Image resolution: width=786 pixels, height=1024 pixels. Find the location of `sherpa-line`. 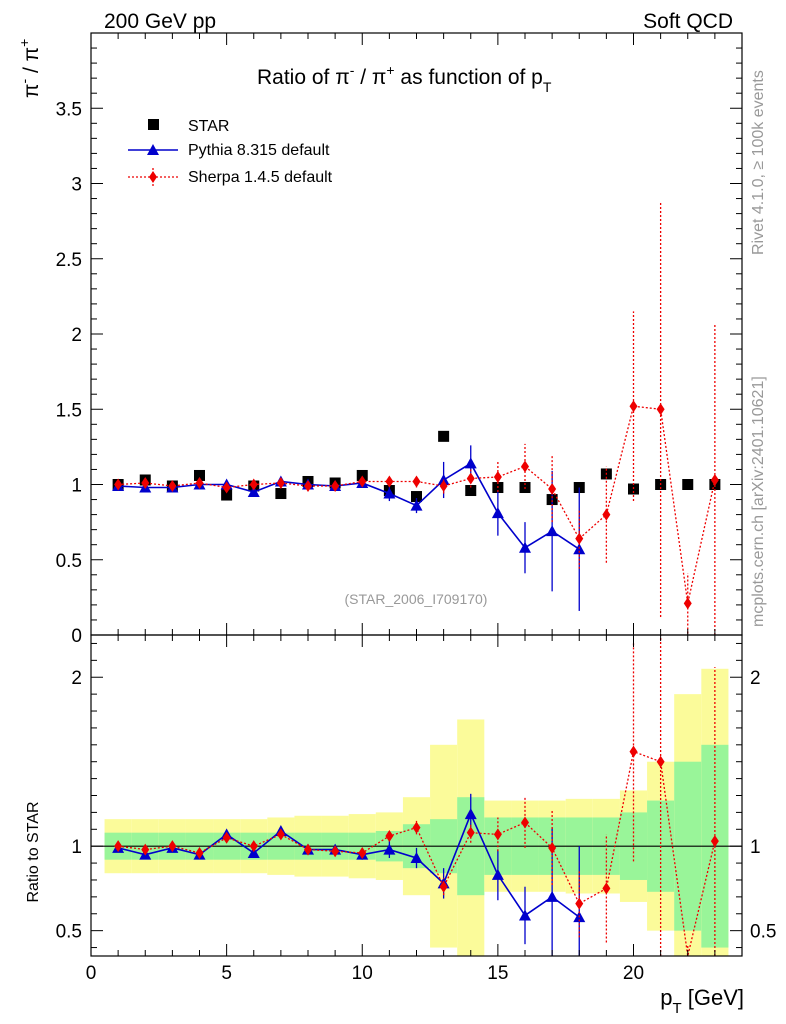

sherpa-line is located at coordinates (417, 504).